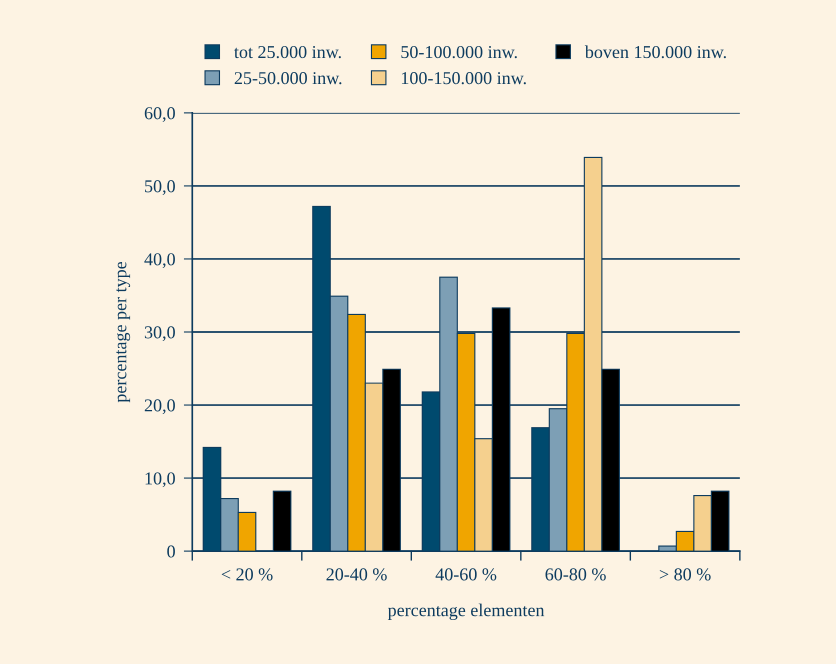 Image resolution: width=836 pixels, height=664 pixels. Describe the element at coordinates (288, 78) in the screenshot. I see `legend-label: 25-50.000 inw.` at that location.